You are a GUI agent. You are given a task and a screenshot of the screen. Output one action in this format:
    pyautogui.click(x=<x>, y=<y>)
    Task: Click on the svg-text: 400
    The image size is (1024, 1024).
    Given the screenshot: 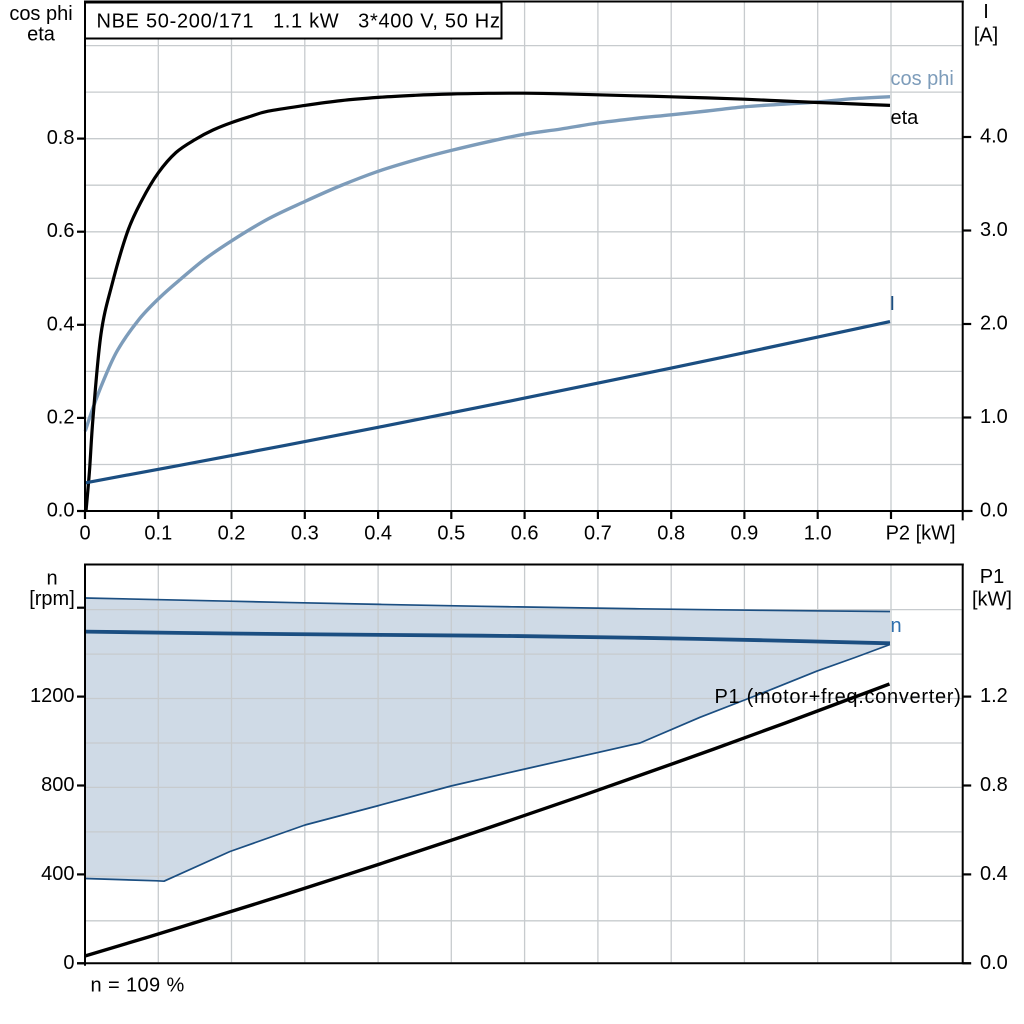 What is the action you would take?
    pyautogui.click(x=57, y=874)
    